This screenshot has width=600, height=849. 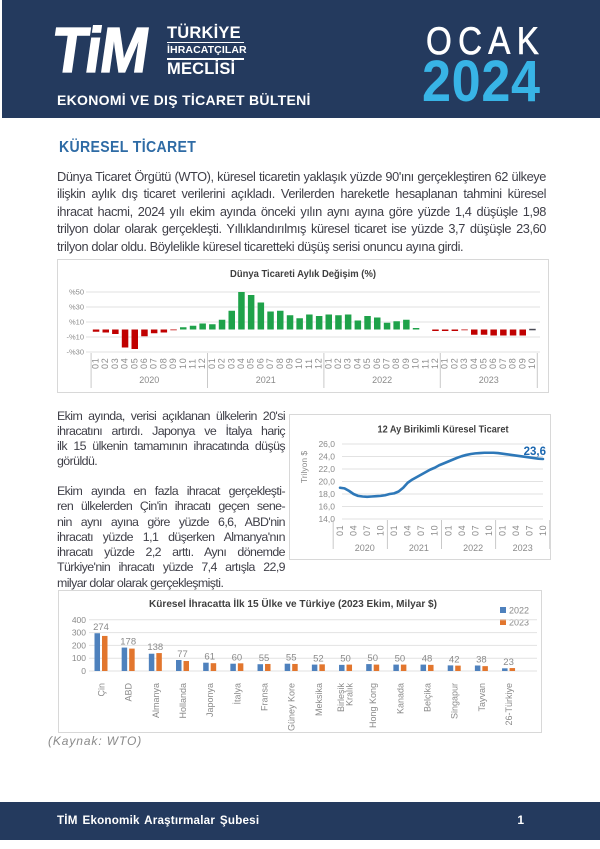 I want to click on svg-text: Kralık, so click(x=350, y=695).